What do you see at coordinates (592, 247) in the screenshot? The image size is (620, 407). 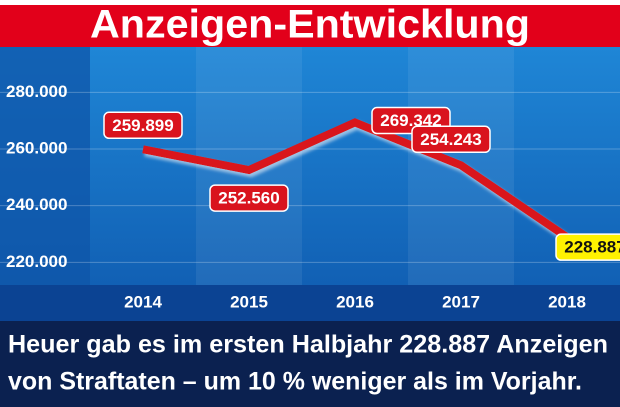 I see `value-label: 228.887` at bounding box center [592, 247].